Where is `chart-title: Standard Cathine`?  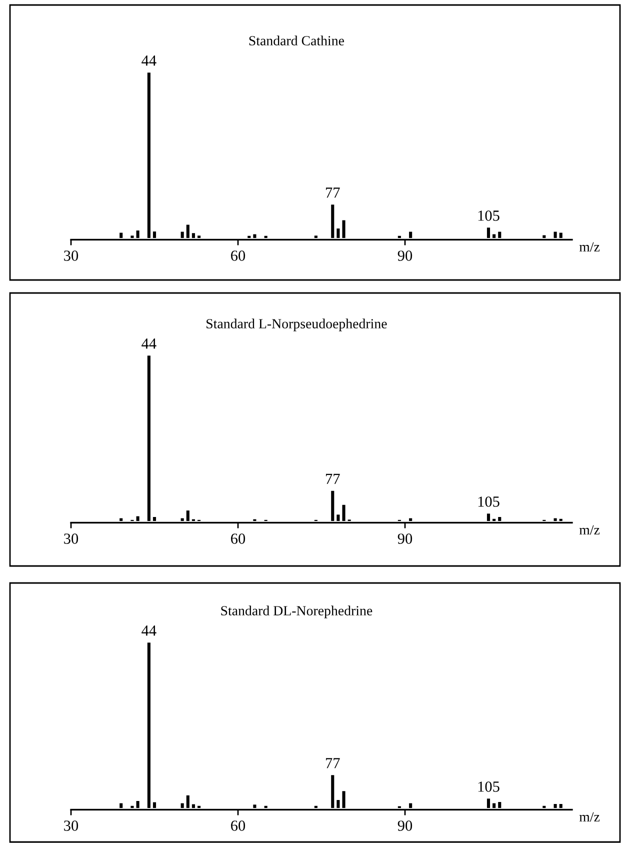
chart-title: Standard Cathine is located at coordinates (296, 41).